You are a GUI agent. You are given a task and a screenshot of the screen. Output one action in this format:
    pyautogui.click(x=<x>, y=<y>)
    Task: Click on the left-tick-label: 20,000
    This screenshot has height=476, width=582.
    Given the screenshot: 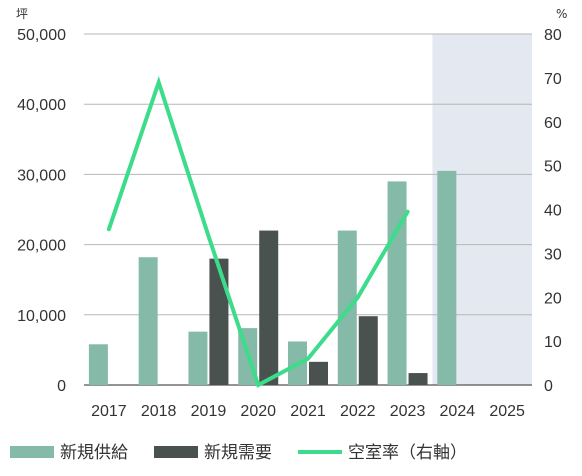 What is the action you would take?
    pyautogui.click(x=41, y=246)
    